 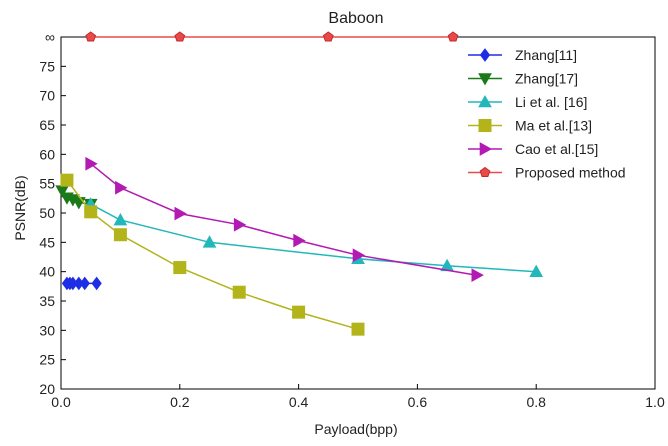 I want to click on y-tick-label: 30, so click(x=47, y=330).